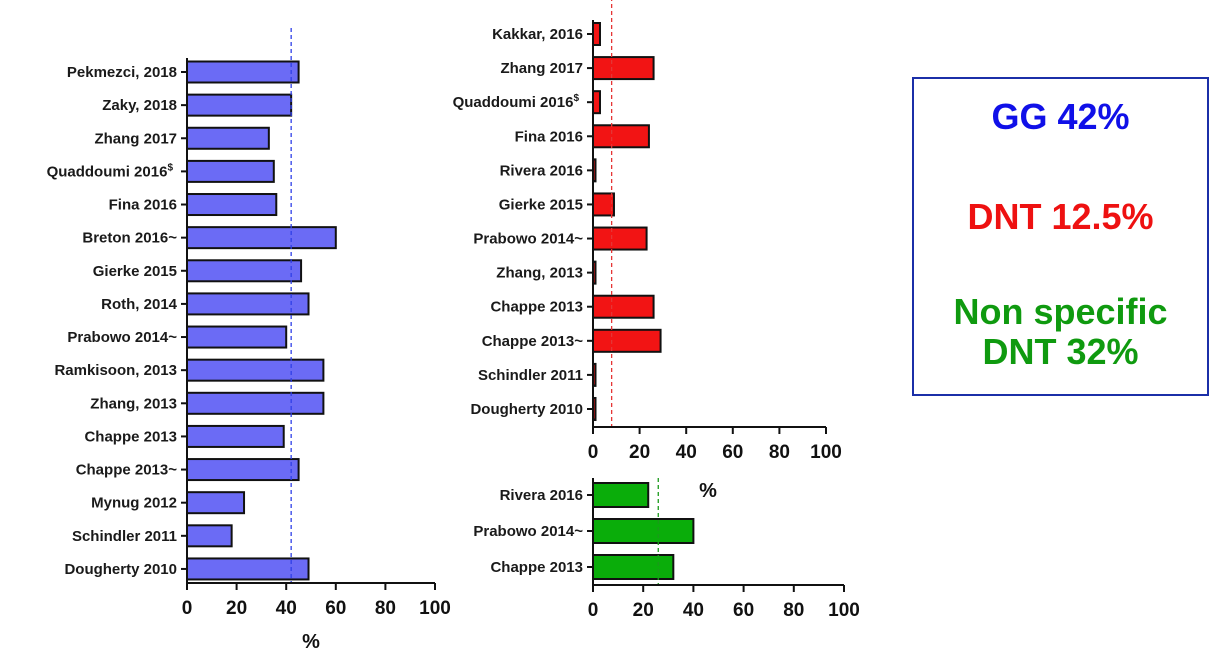 The height and width of the screenshot is (650, 1221). What do you see at coordinates (533, 341) in the screenshot?
I see `category-label-dnt-9: Chappe 2013~` at bounding box center [533, 341].